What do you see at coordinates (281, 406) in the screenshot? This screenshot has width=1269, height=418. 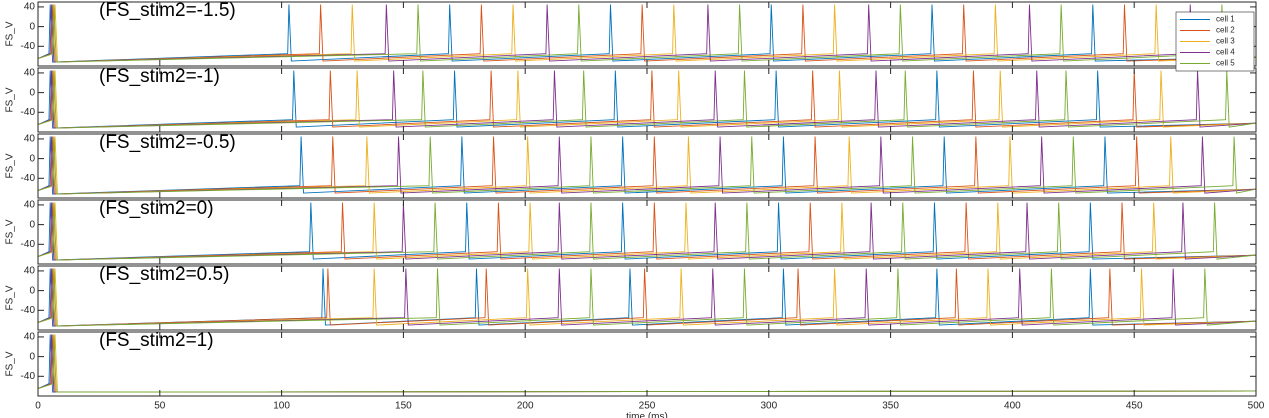 I see `x-tick-label: 100` at bounding box center [281, 406].